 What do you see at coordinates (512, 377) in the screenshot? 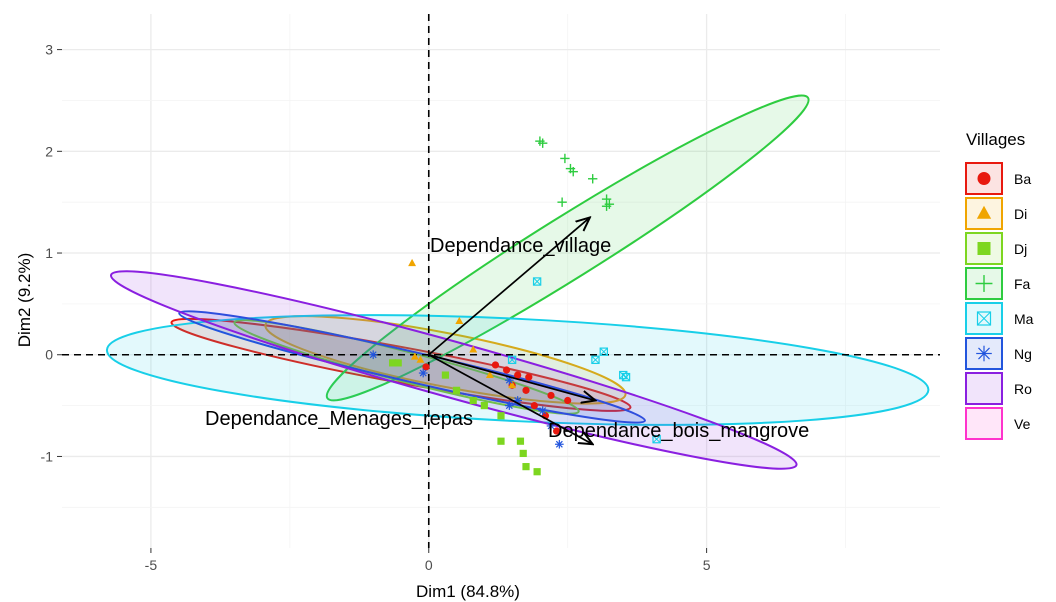
I see `arrow-dependance_menages_repas` at bounding box center [512, 377].